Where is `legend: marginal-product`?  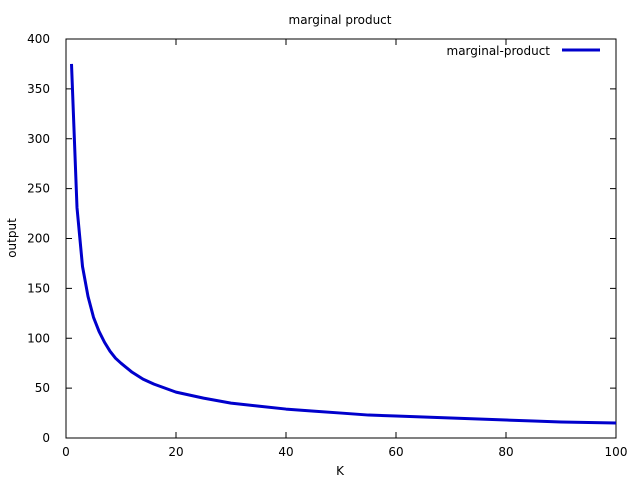
legend: marginal-product is located at coordinates (523, 51).